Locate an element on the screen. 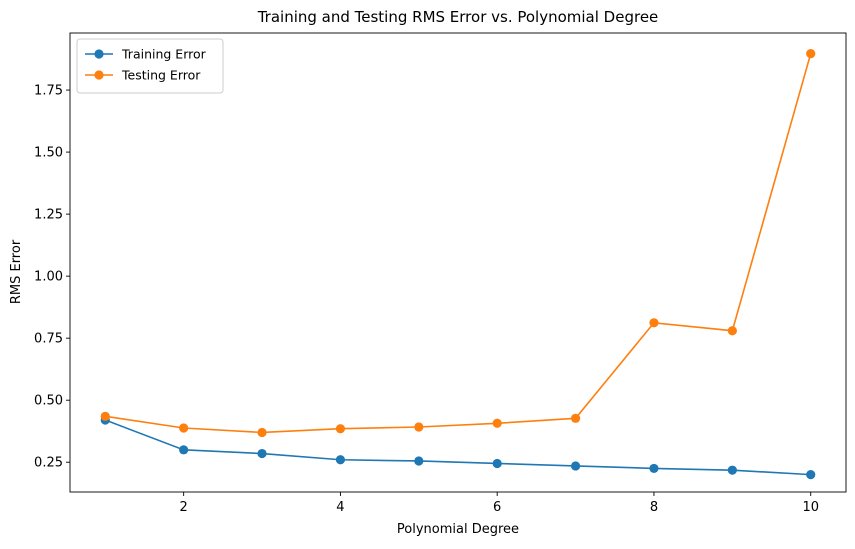 This screenshot has width=855, height=549. legend-label-testing-error: Testing Error is located at coordinates (161, 75).